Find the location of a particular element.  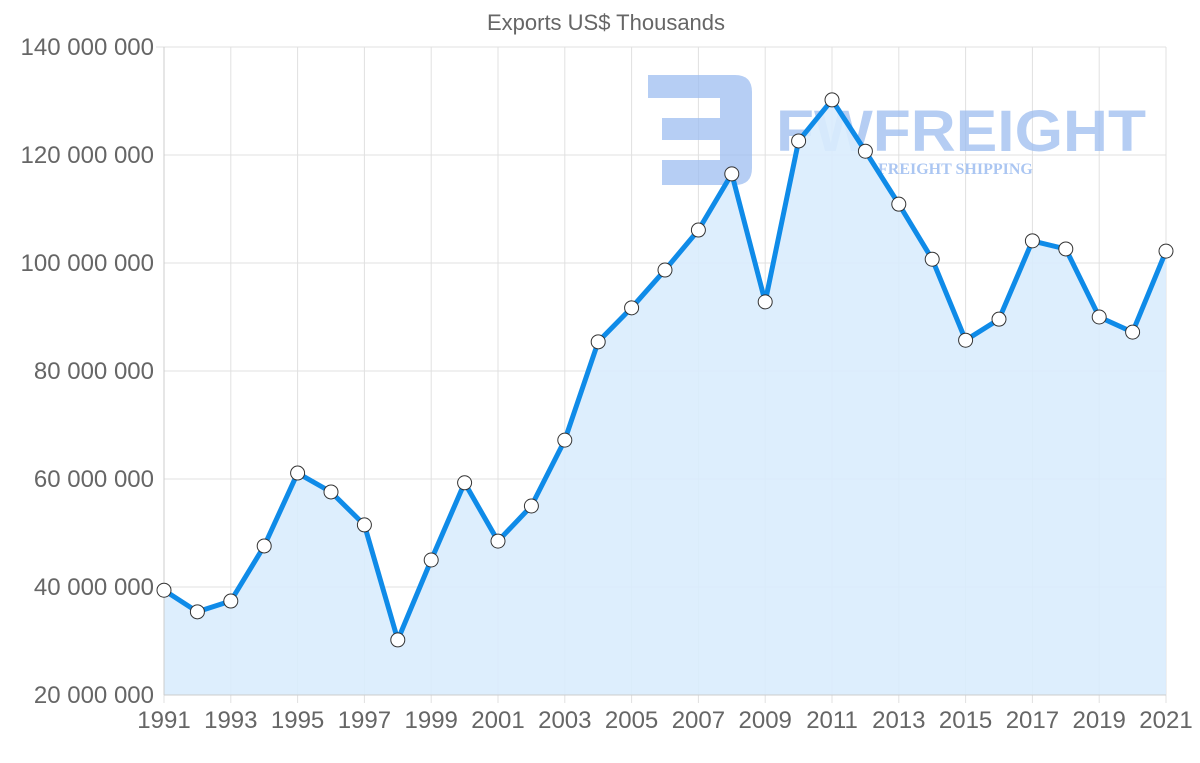

x-tick-label: 2021 is located at coordinates (1165, 720).